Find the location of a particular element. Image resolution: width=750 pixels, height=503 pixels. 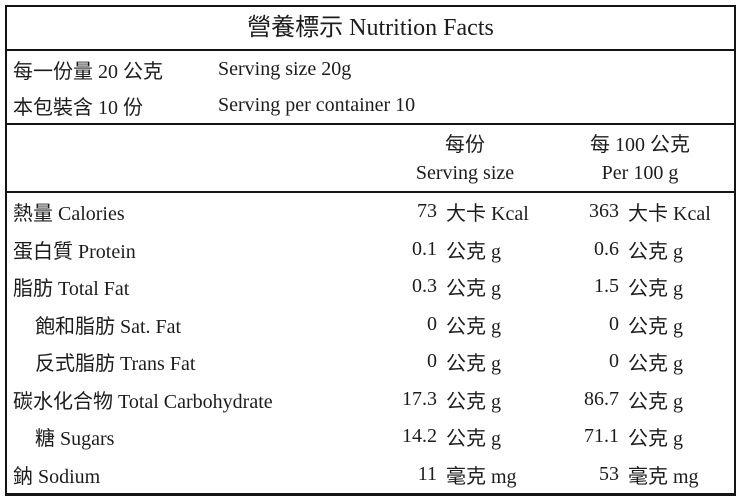

nutrition-facts-title: 營養標示 Nutrition Facts is located at coordinates (370, 29).